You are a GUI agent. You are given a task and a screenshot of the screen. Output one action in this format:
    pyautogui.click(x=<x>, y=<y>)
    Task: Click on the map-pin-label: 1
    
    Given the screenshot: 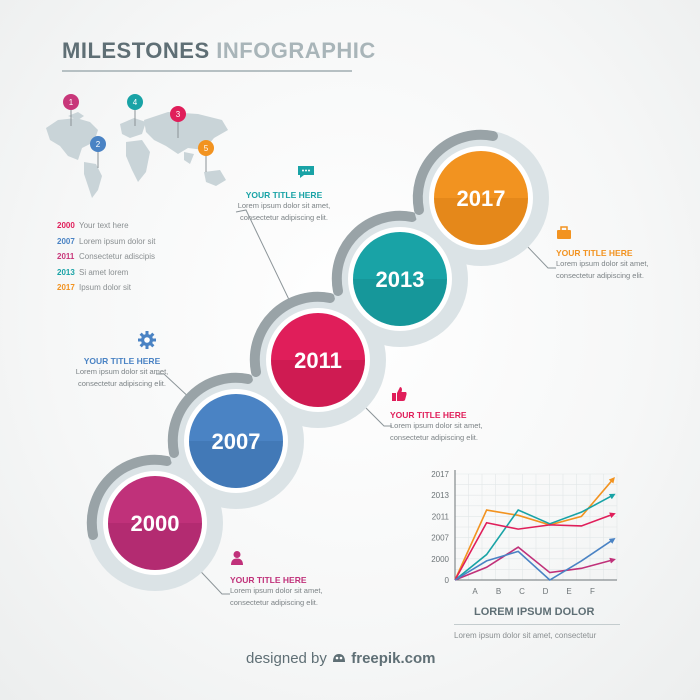 What is the action you would take?
    pyautogui.click(x=71, y=102)
    